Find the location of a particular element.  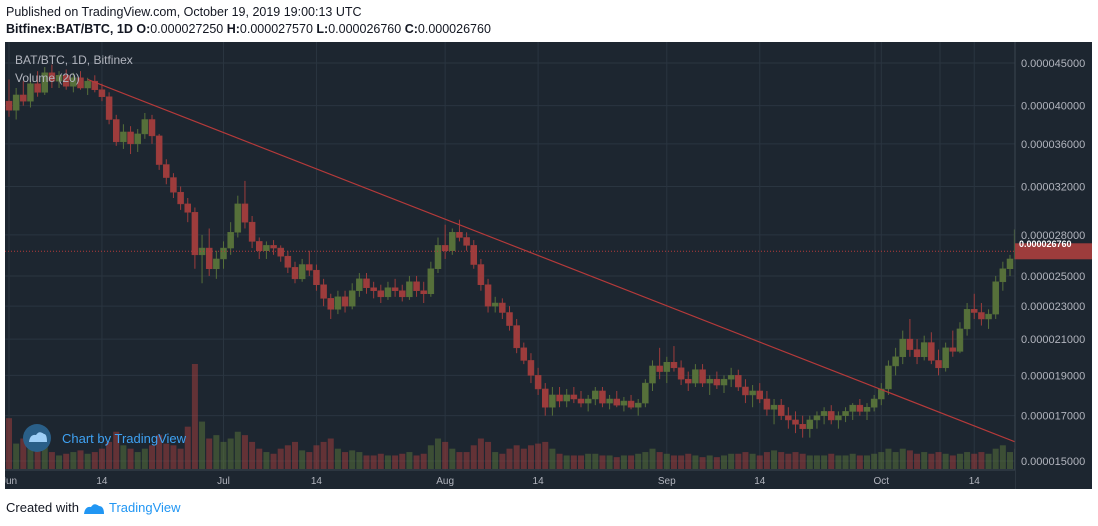

time-axis-ticks: Jun14Jul14Aug14Sep14Oct14Nov is located at coordinates (492, 481).